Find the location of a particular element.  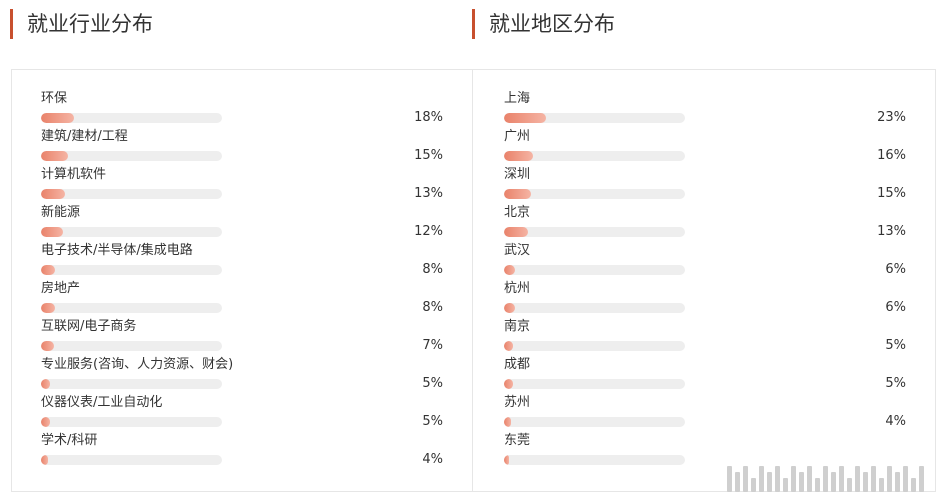

bar-row: 苏州 4% is located at coordinates (705, 413).